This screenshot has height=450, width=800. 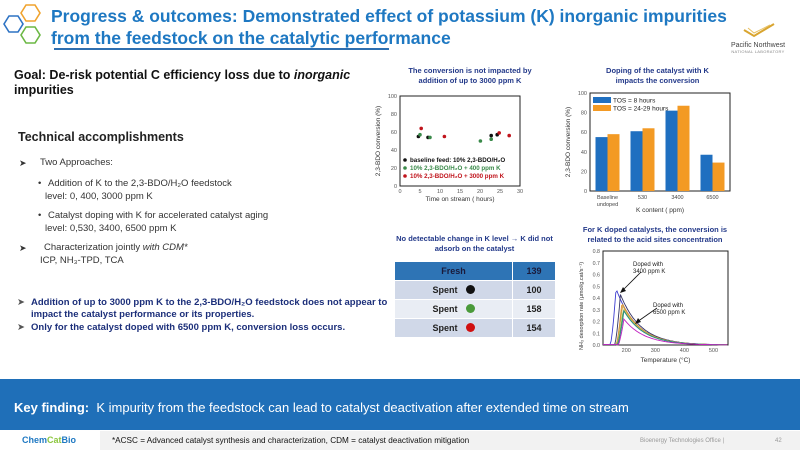 I want to click on x-tick-label: 6500, so click(x=712, y=198).